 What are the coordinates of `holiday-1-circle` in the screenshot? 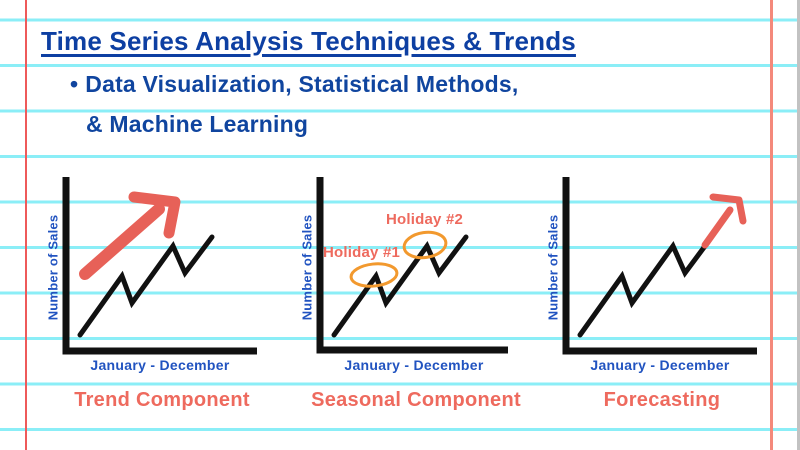 It's located at (374, 275).